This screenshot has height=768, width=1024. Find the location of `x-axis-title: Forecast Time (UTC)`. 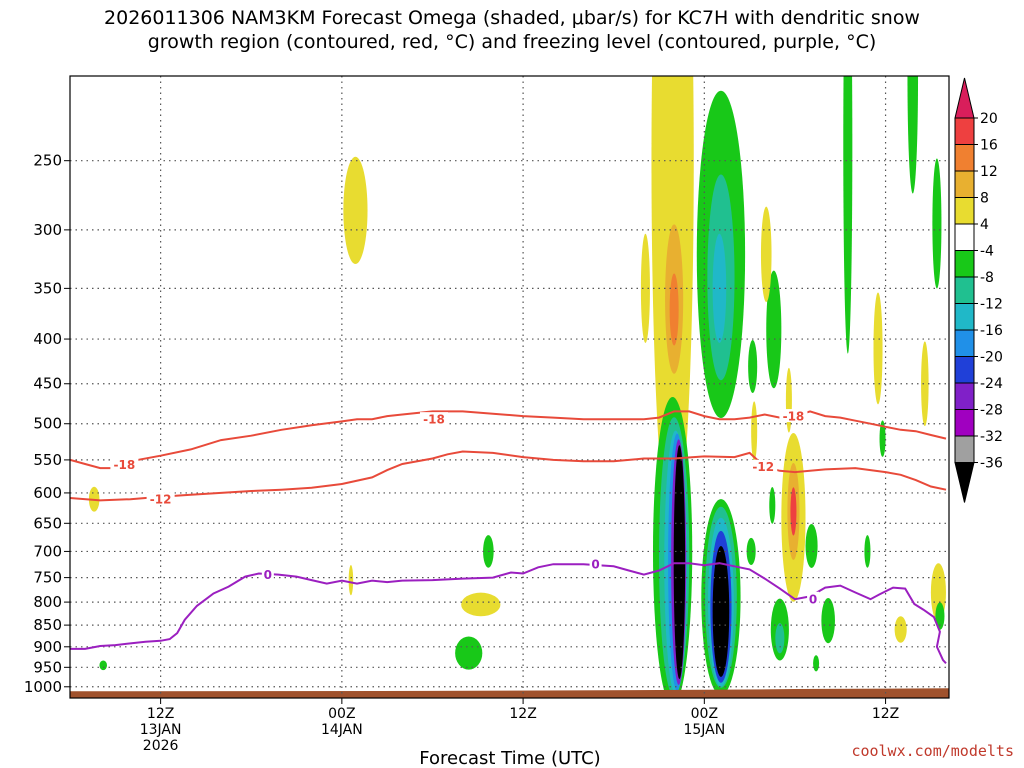

x-axis-title: Forecast Time (UTC) is located at coordinates (509, 758).